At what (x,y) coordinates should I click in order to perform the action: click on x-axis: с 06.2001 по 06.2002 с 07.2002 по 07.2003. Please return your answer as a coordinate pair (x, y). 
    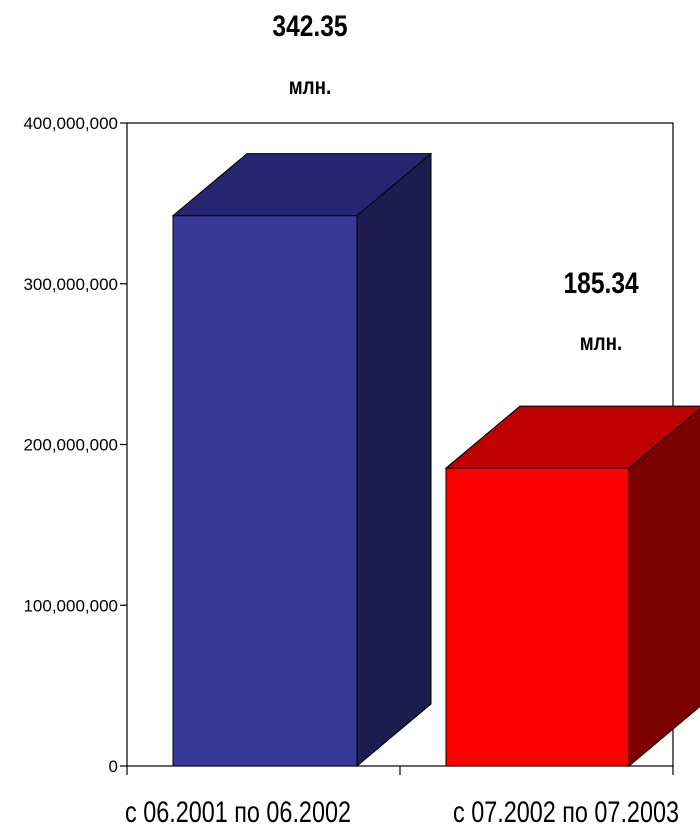
    Looking at the image, I should click on (402, 797).